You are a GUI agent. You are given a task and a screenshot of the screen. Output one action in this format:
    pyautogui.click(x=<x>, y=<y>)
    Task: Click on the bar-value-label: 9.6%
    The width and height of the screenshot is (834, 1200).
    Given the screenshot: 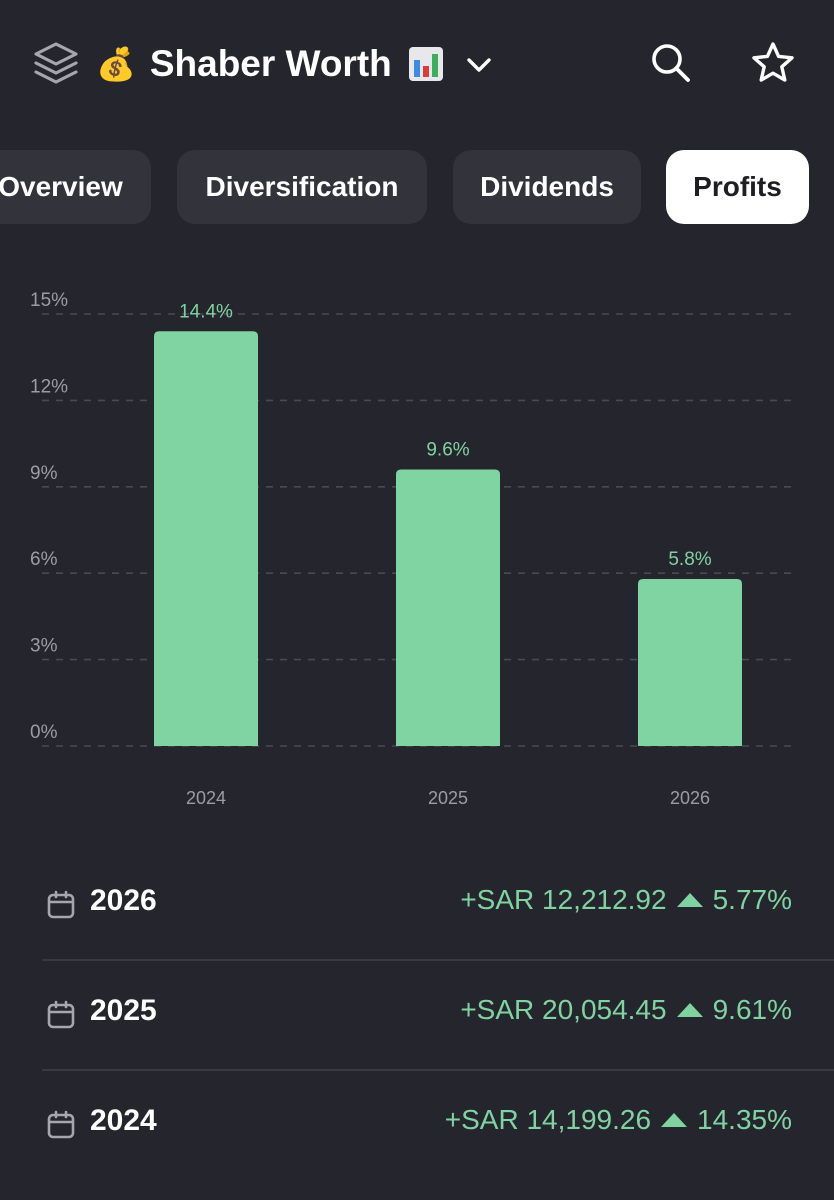 What is the action you would take?
    pyautogui.click(x=447, y=450)
    